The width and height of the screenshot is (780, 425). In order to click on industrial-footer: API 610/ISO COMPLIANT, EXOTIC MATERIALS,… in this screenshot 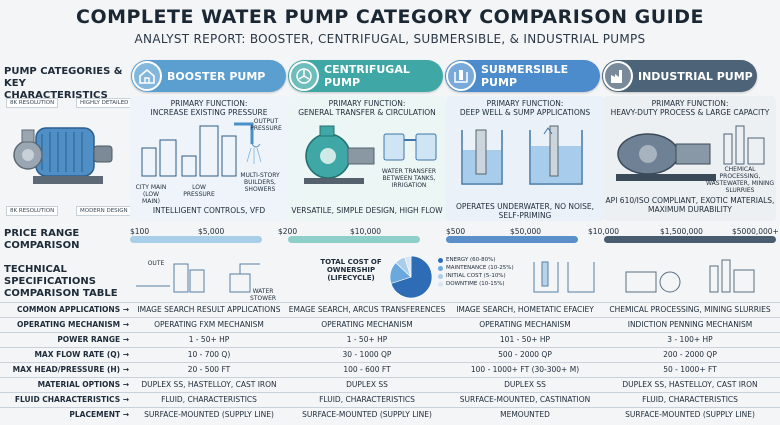, I will do `click(690, 205)`.